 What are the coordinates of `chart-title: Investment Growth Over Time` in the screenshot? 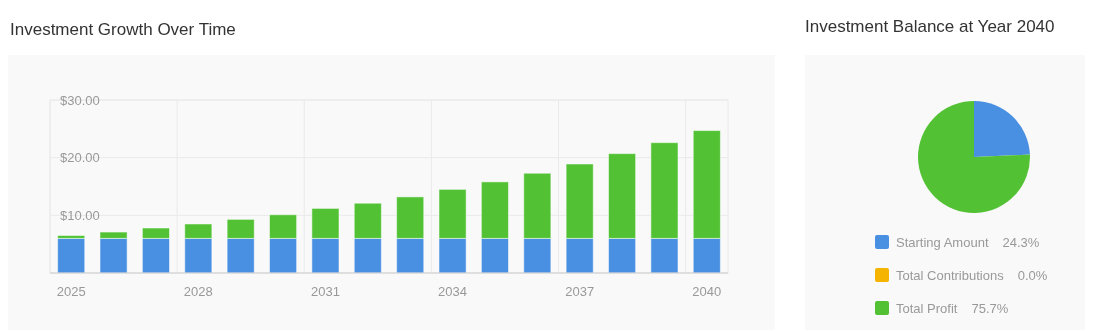 It's located at (123, 29).